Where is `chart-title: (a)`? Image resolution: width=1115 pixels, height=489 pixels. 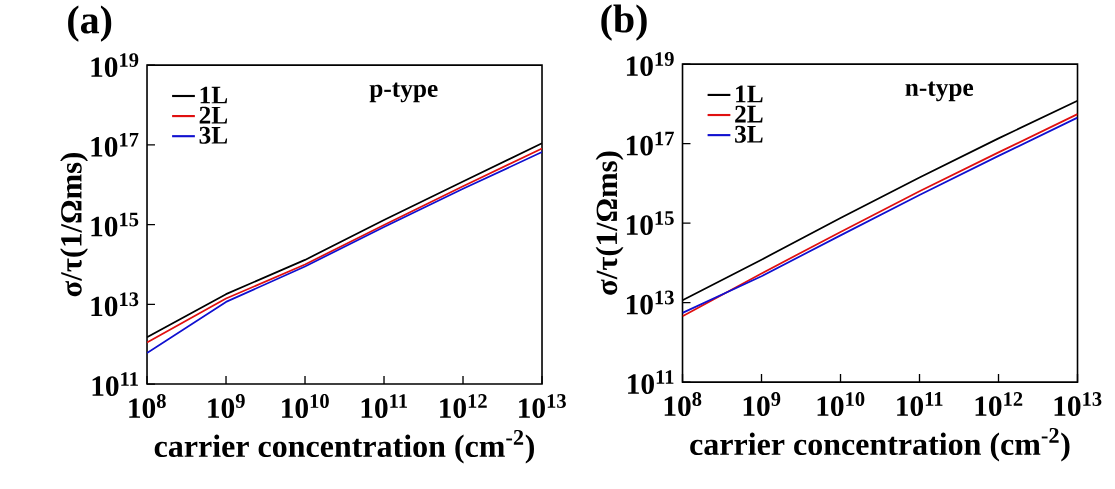
chart-title: (a) is located at coordinates (90, 23).